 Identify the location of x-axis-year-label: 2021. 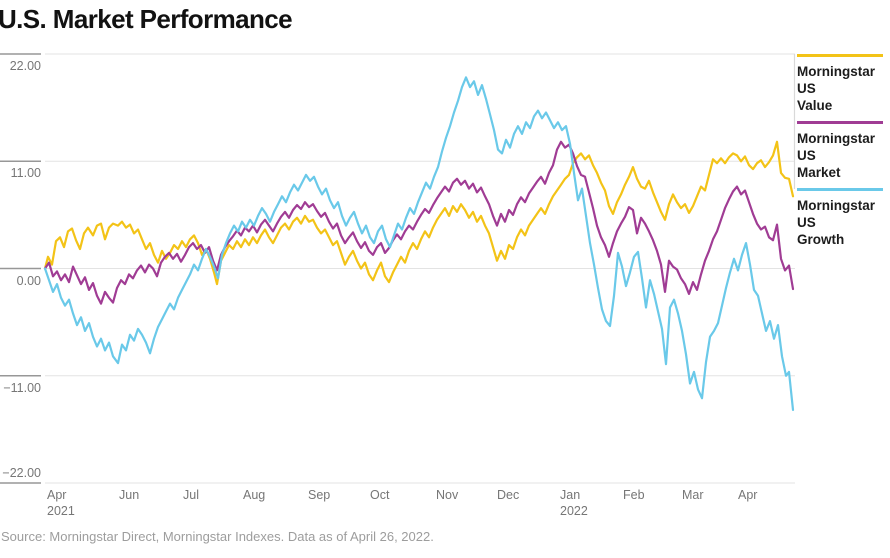
(61, 511).